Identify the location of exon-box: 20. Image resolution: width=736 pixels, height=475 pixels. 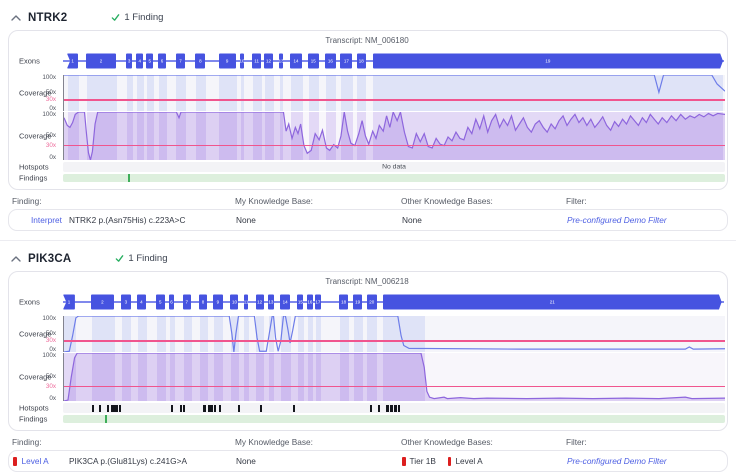
(371, 302).